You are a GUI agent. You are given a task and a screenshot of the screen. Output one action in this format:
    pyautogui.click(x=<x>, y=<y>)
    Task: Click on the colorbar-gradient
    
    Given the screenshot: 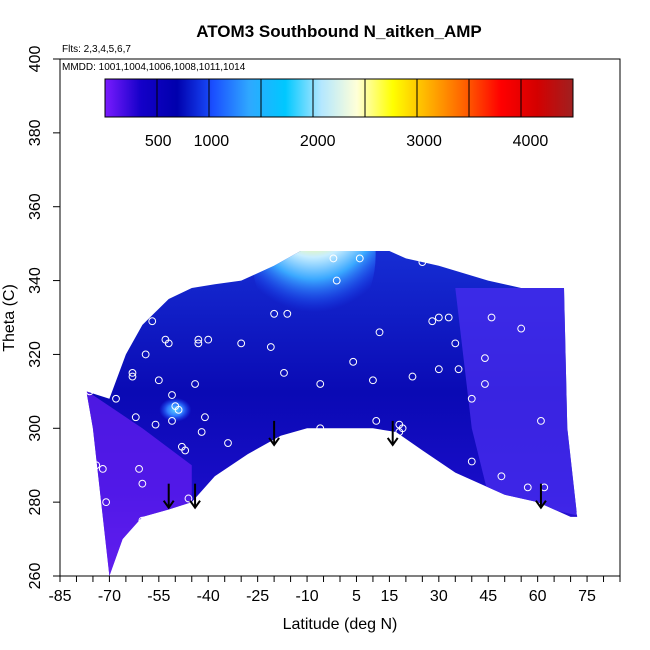 What is the action you would take?
    pyautogui.click(x=339, y=98)
    